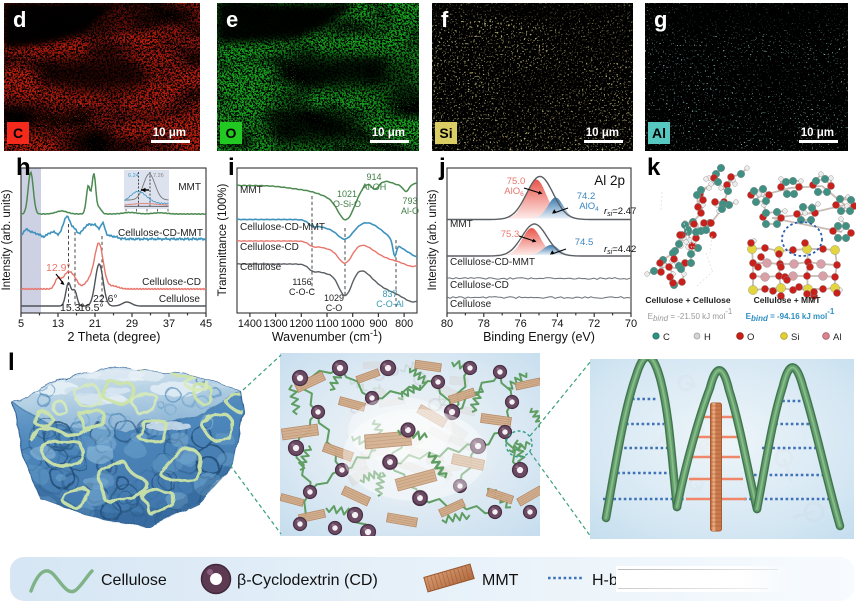 The width and height of the screenshot is (856, 611). Describe the element at coordinates (688, 300) in the screenshot. I see `svg-text: Cellulose + Cellulose` at that location.